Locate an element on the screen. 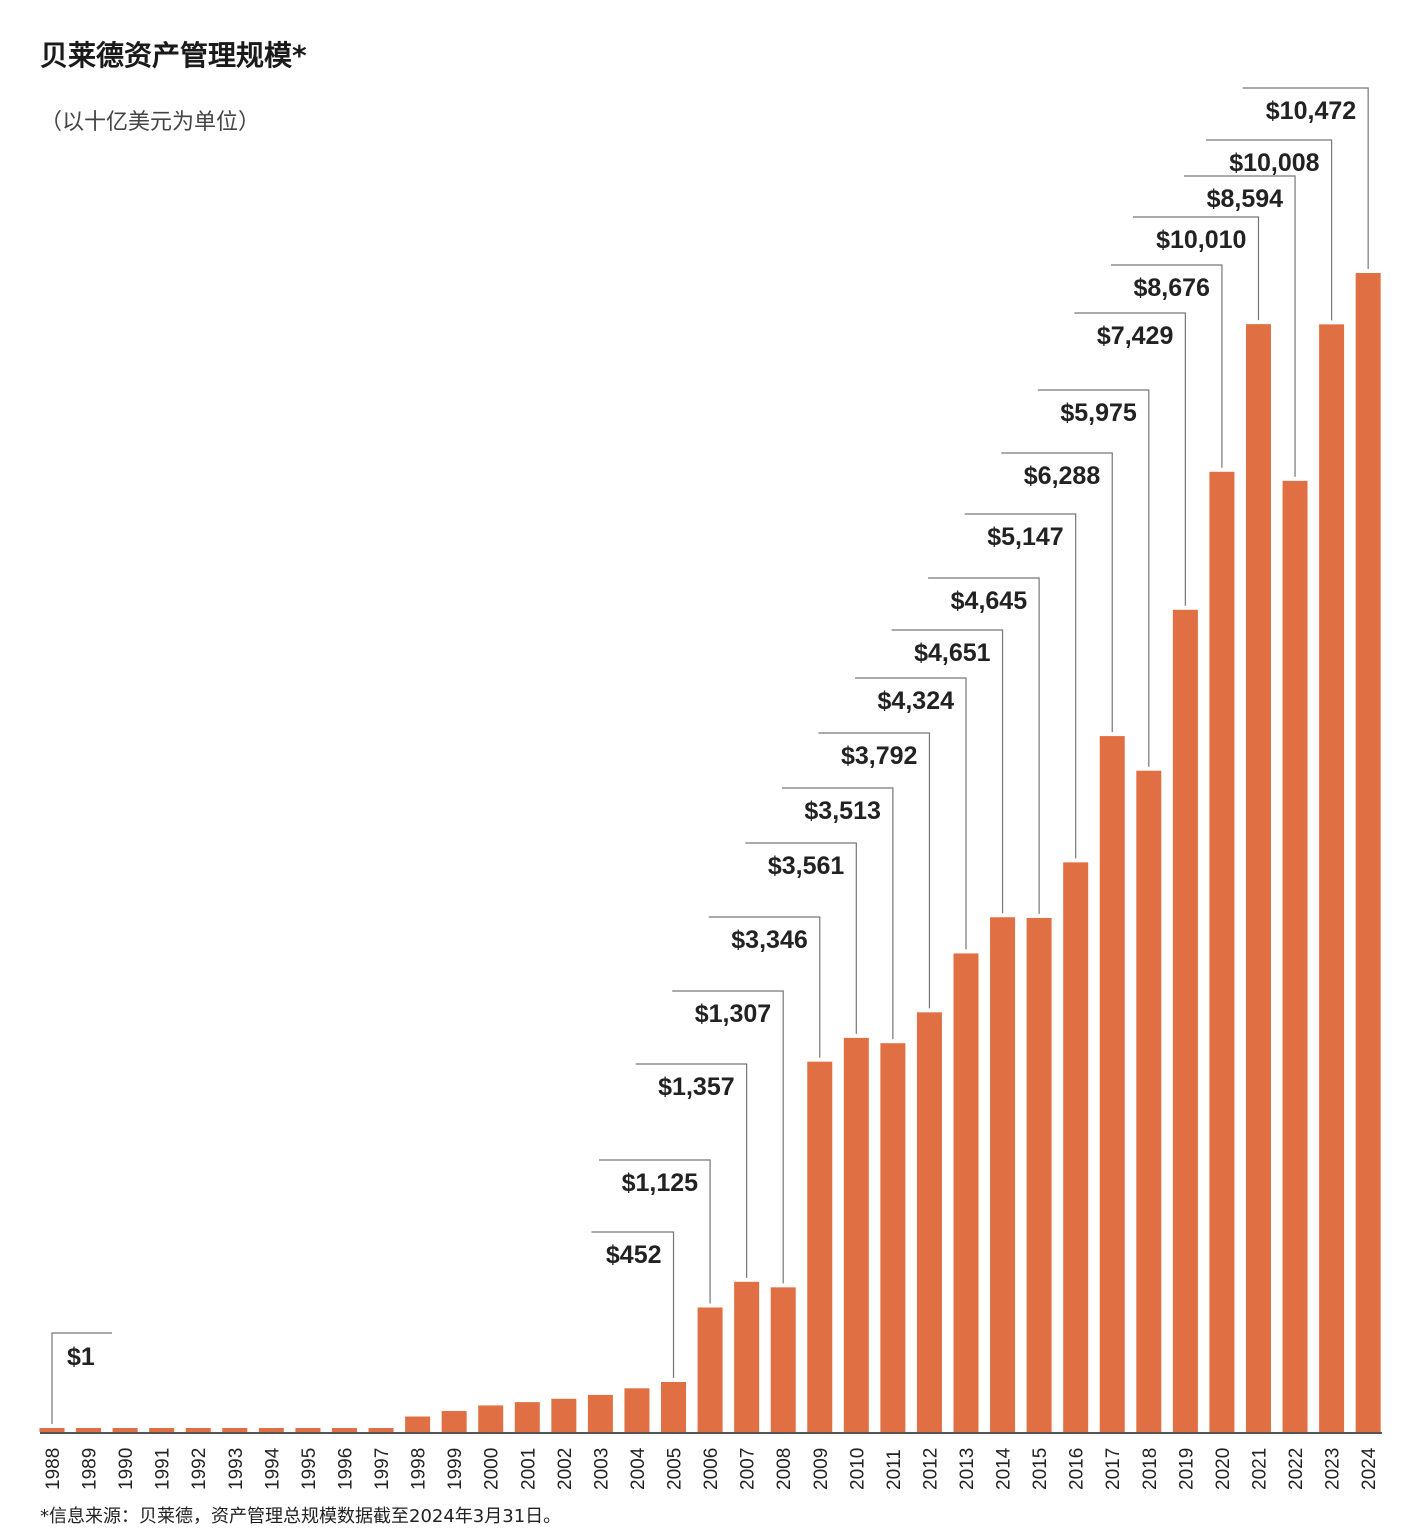 This screenshot has width=1402, height=1538. year-label-2002: 2002 is located at coordinates (565, 1469).